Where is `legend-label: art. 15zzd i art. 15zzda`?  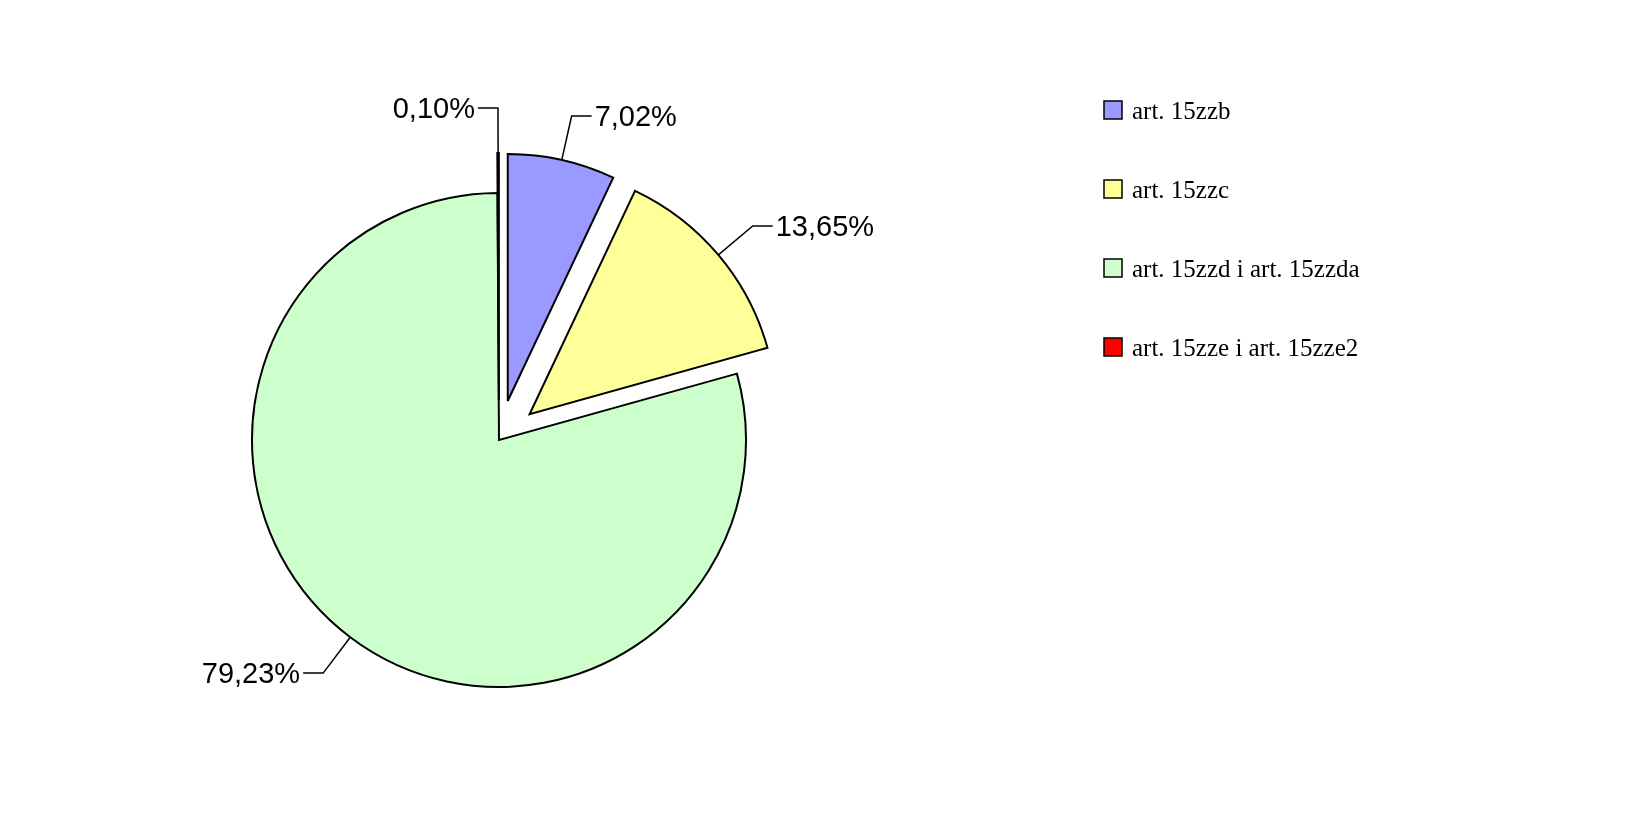 legend-label: art. 15zzd i art. 15zzda is located at coordinates (1246, 268).